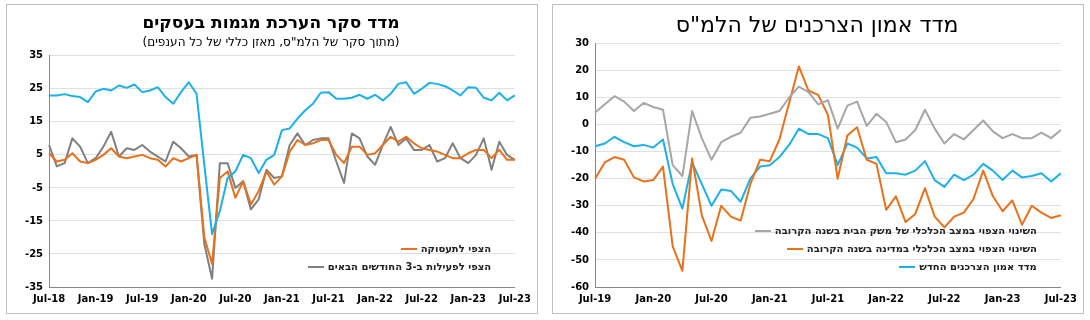 The height and width of the screenshot is (320, 1090). I want to click on legend-label: מדד אמון הצרכנים החדש, so click(978, 266).